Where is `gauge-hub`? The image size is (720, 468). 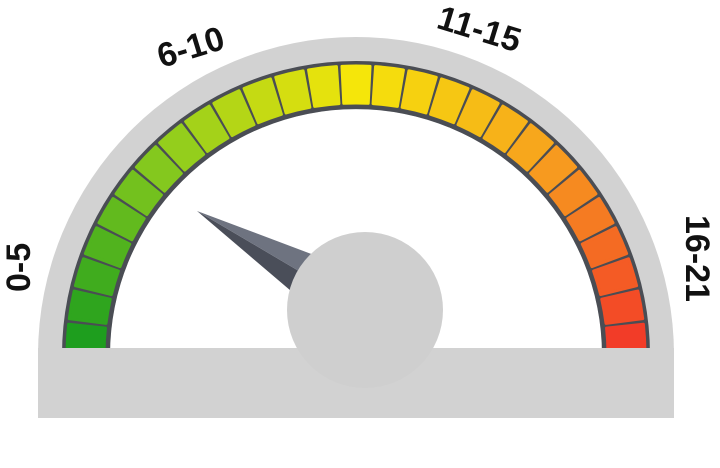 gauge-hub is located at coordinates (365, 310).